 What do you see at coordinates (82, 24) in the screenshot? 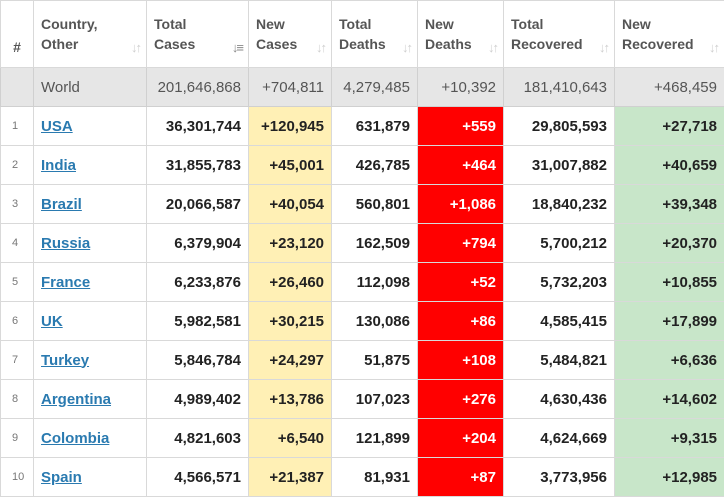
I see `header-country-line1: Country,` at bounding box center [82, 24].